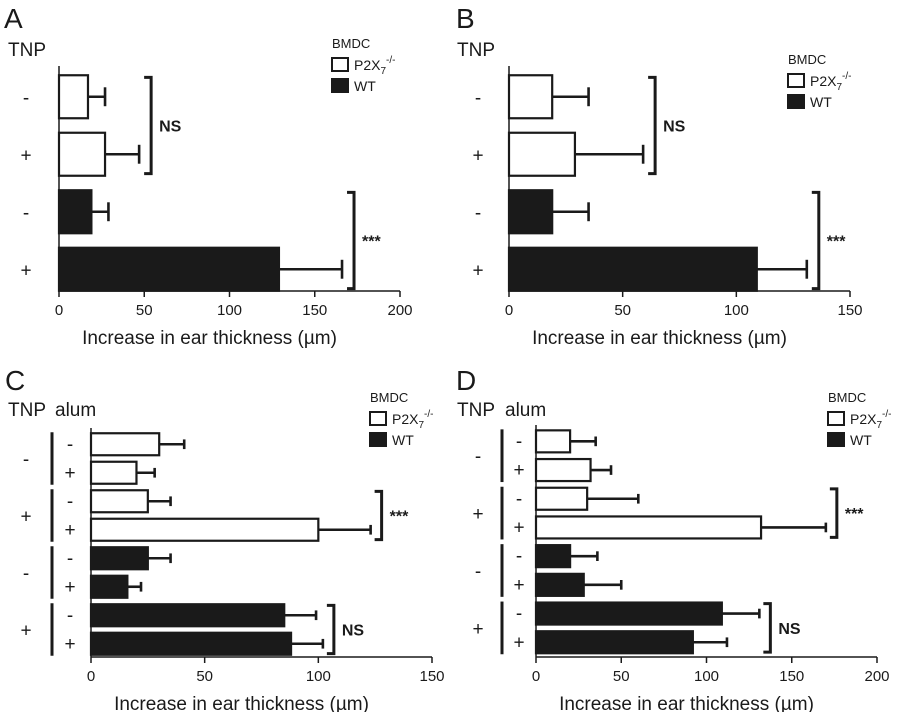 This screenshot has height=712, width=905. Describe the element at coordinates (466, 380) in the screenshot. I see `panel-letter: D` at that location.